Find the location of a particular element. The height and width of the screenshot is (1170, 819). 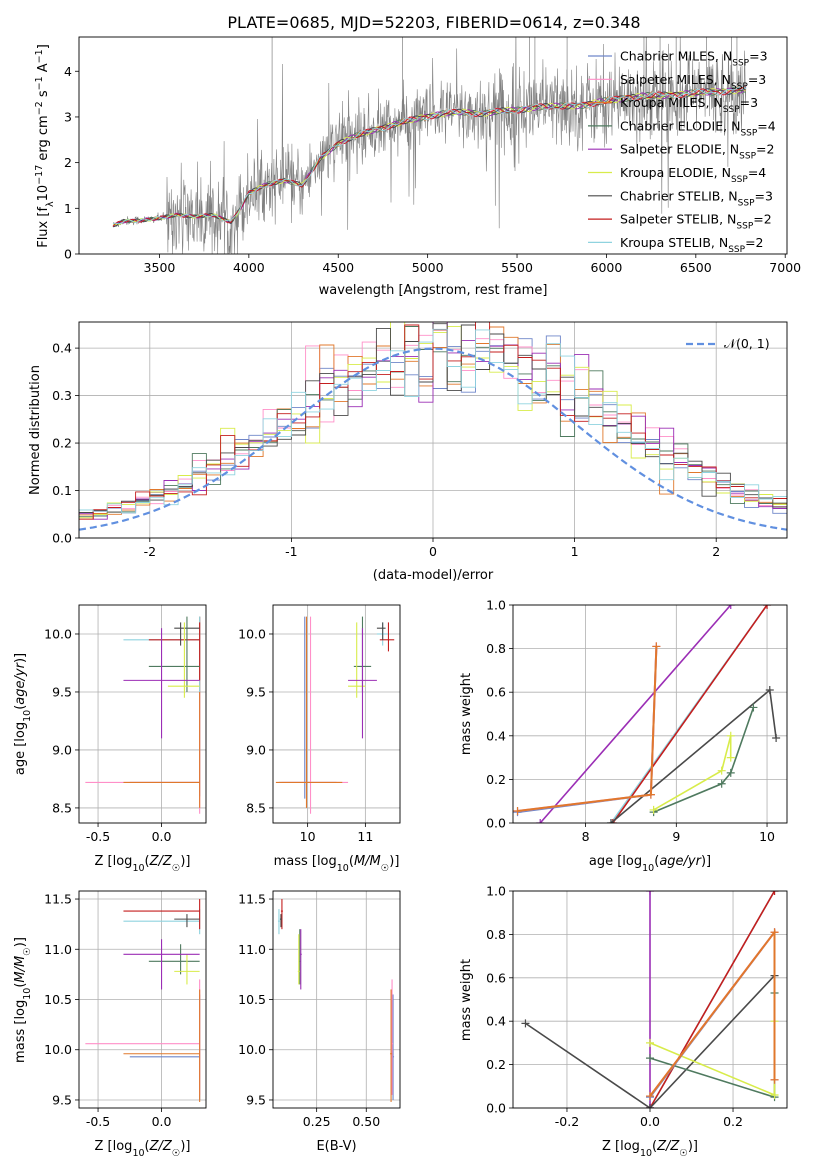

x-tick-label: -0.5 is located at coordinates (98, 1121).